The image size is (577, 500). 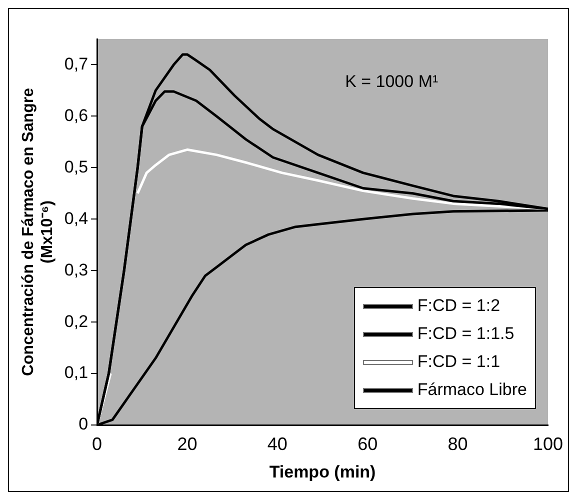 What do you see at coordinates (97, 444) in the screenshot?
I see `x-tick-label: 0` at bounding box center [97, 444].